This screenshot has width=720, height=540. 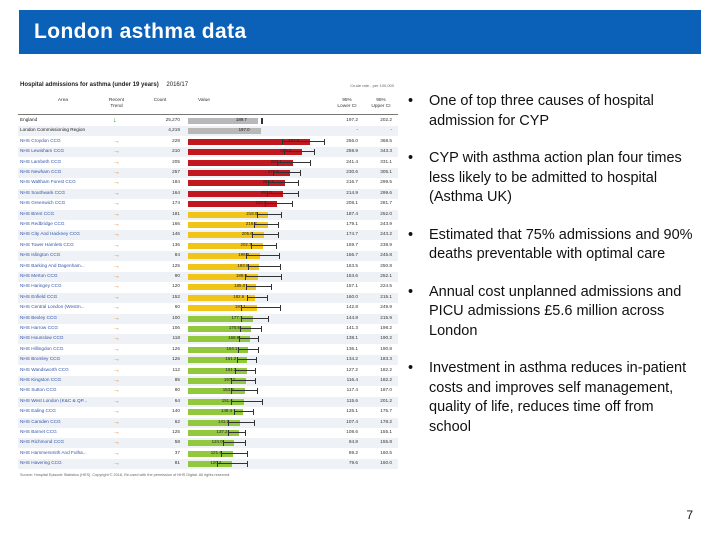 I want to click on row-count: 81, so click(x=177, y=463).